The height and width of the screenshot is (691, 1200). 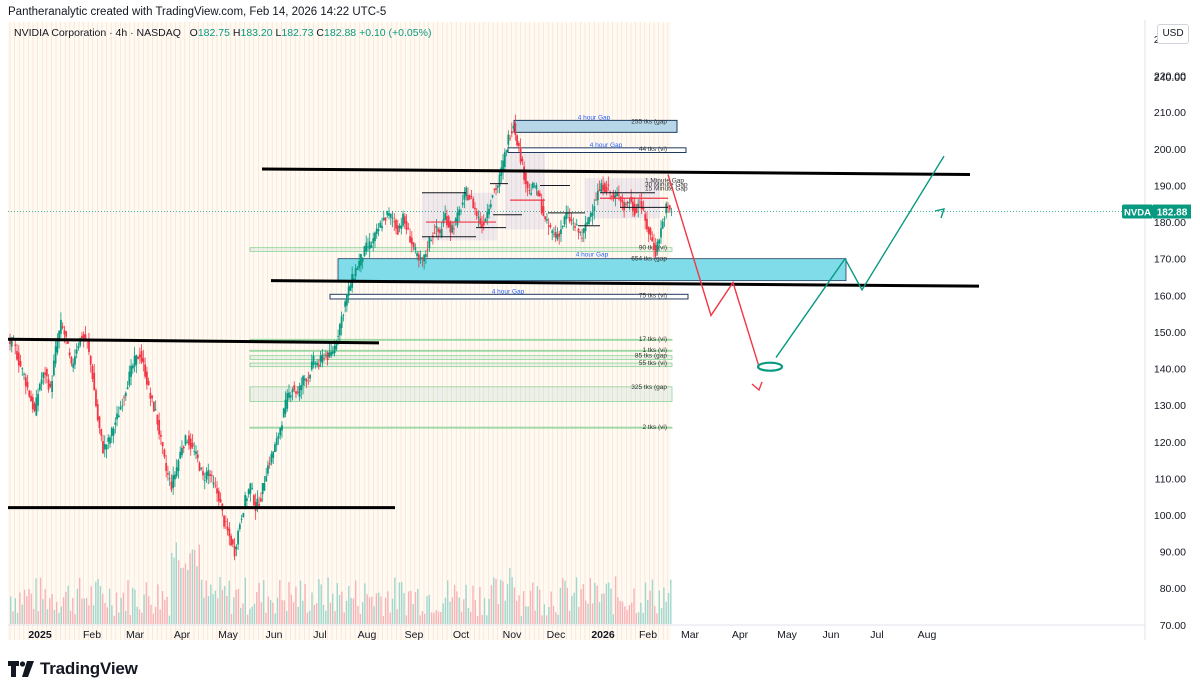 I want to click on tradingview-logo: TradingView, so click(x=73, y=669).